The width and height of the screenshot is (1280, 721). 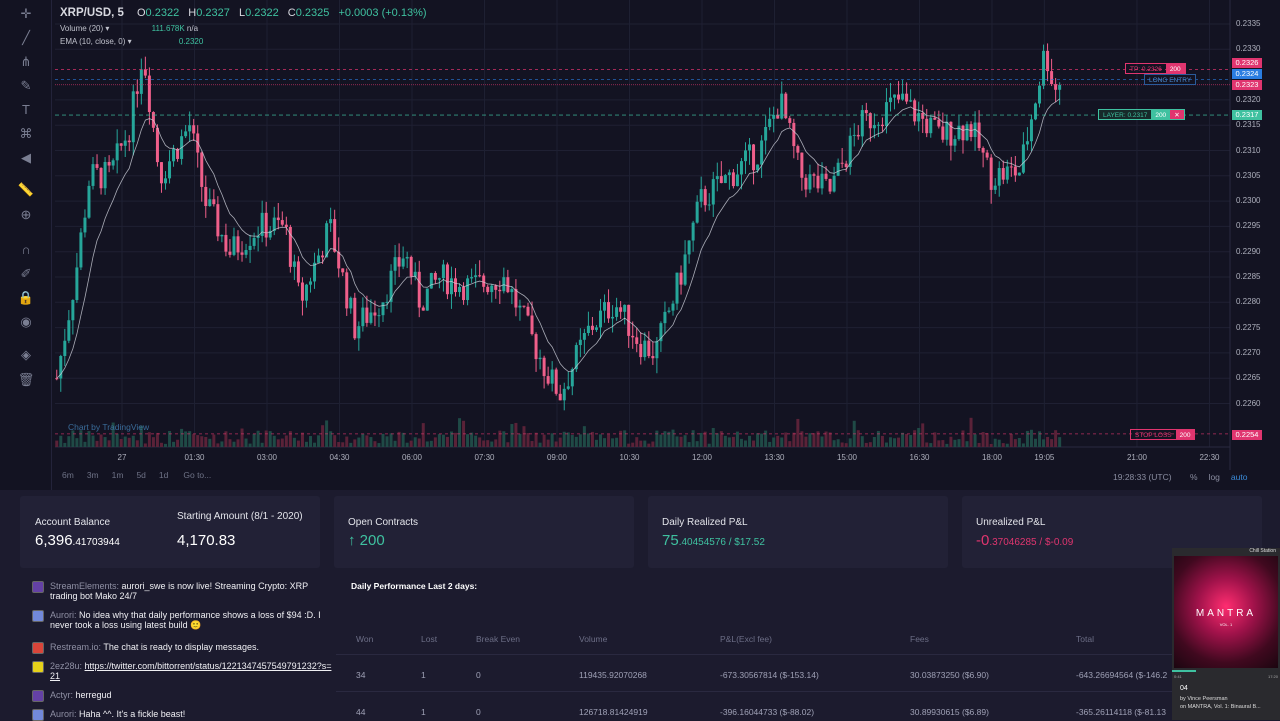 I want to click on column-header: Won, so click(x=365, y=639).